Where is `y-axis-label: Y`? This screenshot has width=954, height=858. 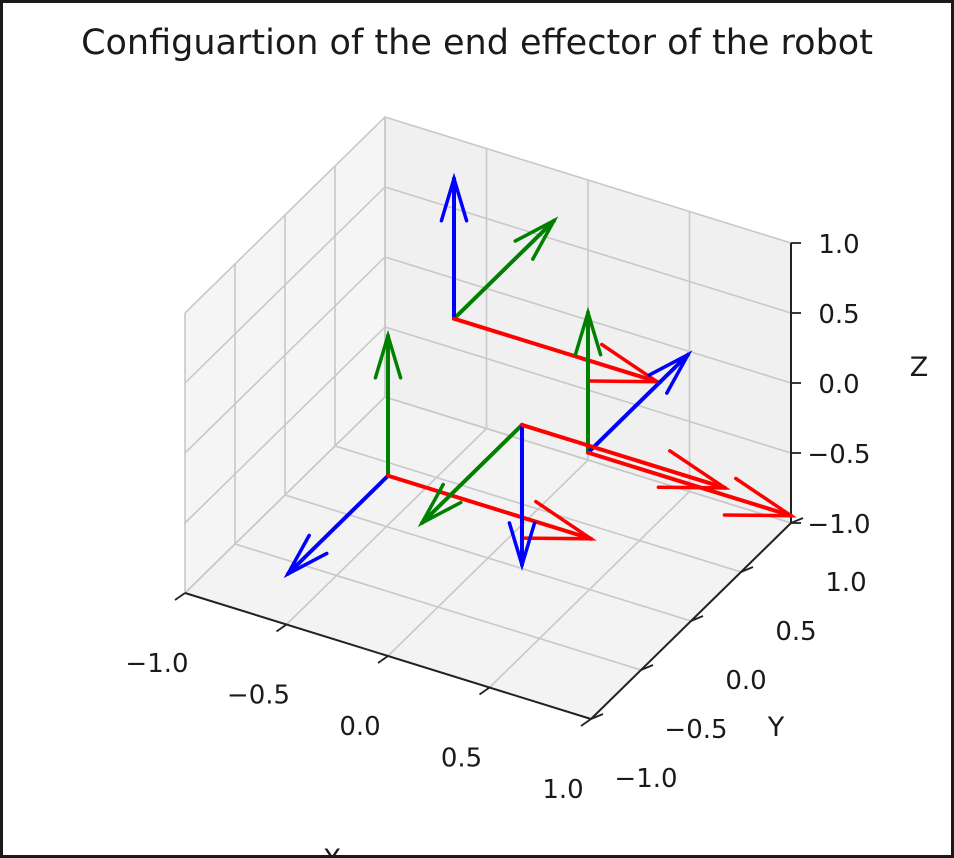
y-axis-label: Y is located at coordinates (776, 727).